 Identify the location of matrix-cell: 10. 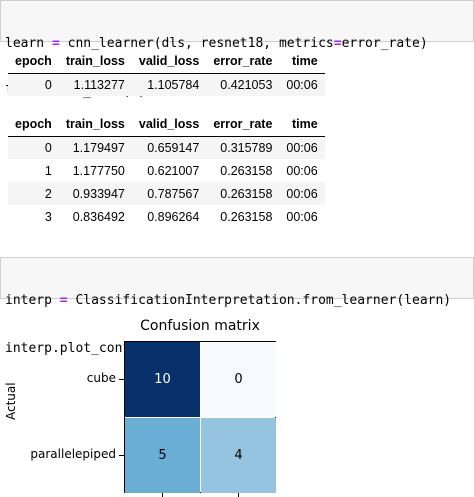
(162, 379).